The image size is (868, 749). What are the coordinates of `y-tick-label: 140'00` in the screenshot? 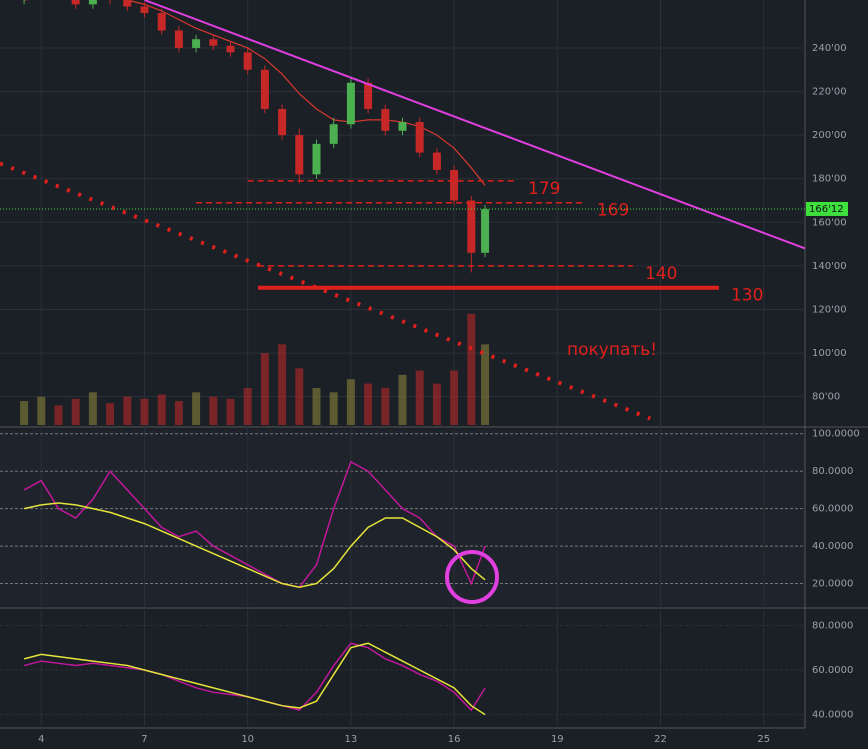 It's located at (829, 266).